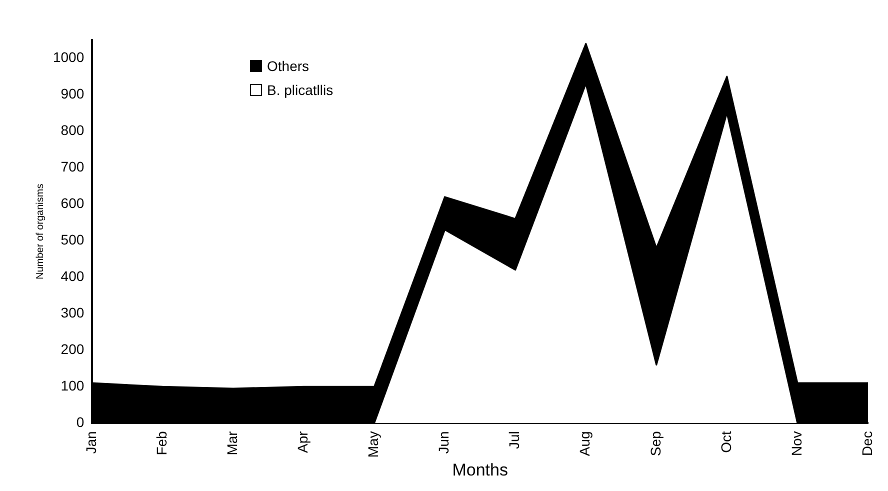  Describe the element at coordinates (40, 232) in the screenshot. I see `y-axis-title: Number of organisms` at that location.